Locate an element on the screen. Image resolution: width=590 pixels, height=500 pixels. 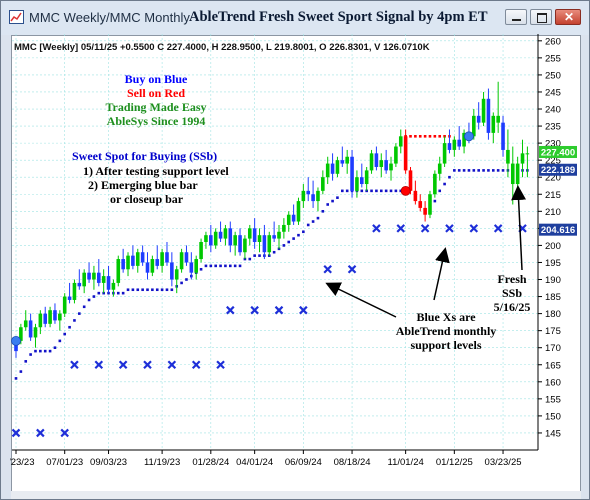
close-icon: ✕ is located at coordinates (568, 17).